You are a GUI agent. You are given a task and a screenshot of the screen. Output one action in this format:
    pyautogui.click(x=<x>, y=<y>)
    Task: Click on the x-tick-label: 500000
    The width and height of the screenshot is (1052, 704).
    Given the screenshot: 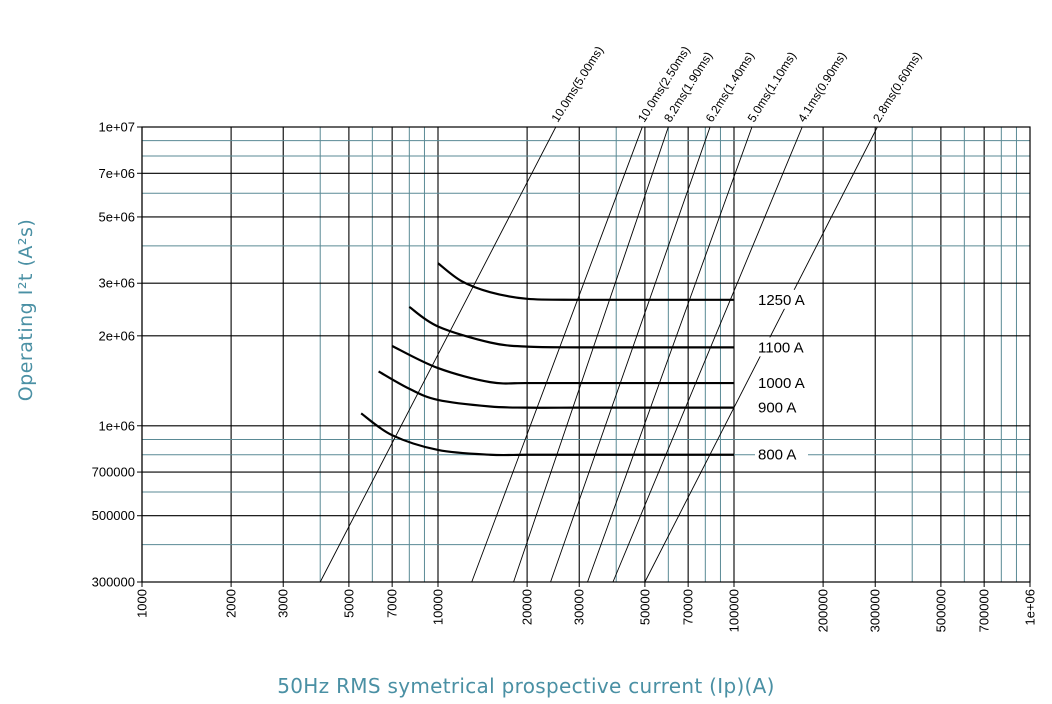 What is the action you would take?
    pyautogui.click(x=940, y=610)
    